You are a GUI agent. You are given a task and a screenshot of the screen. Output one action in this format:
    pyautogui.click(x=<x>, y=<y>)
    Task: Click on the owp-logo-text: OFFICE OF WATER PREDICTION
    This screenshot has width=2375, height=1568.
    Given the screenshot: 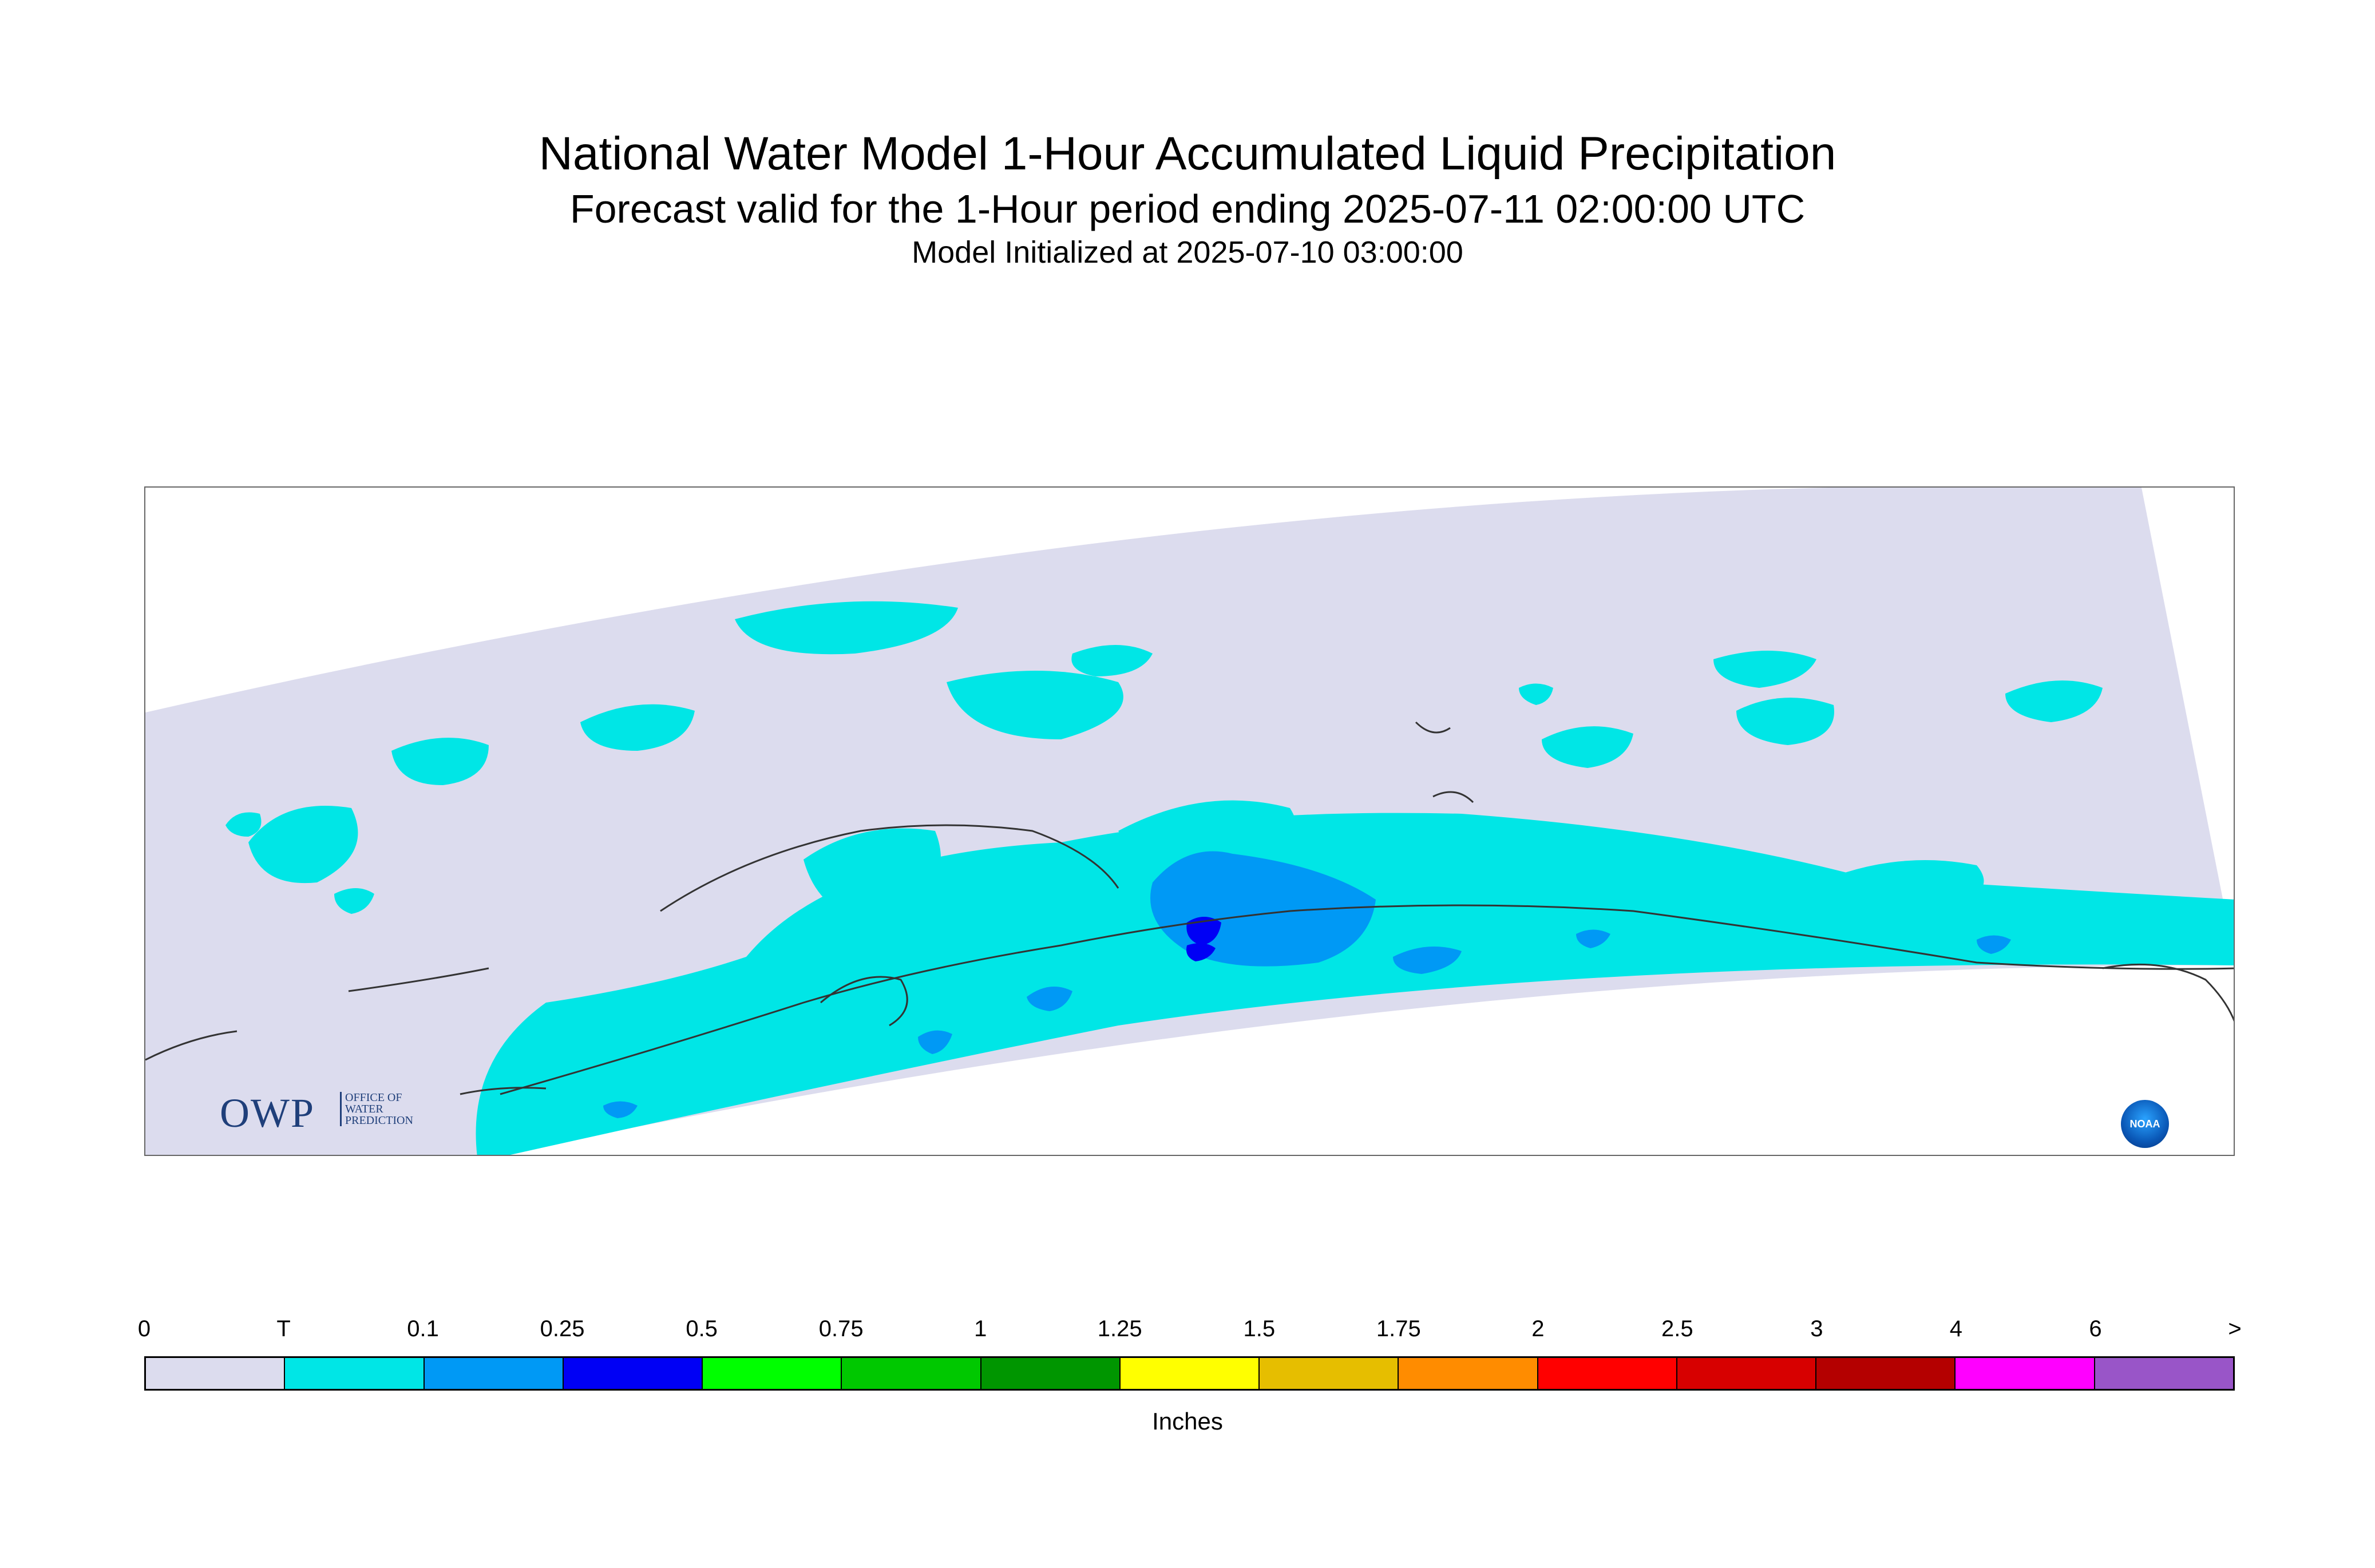 What is the action you would take?
    pyautogui.click(x=377, y=1109)
    